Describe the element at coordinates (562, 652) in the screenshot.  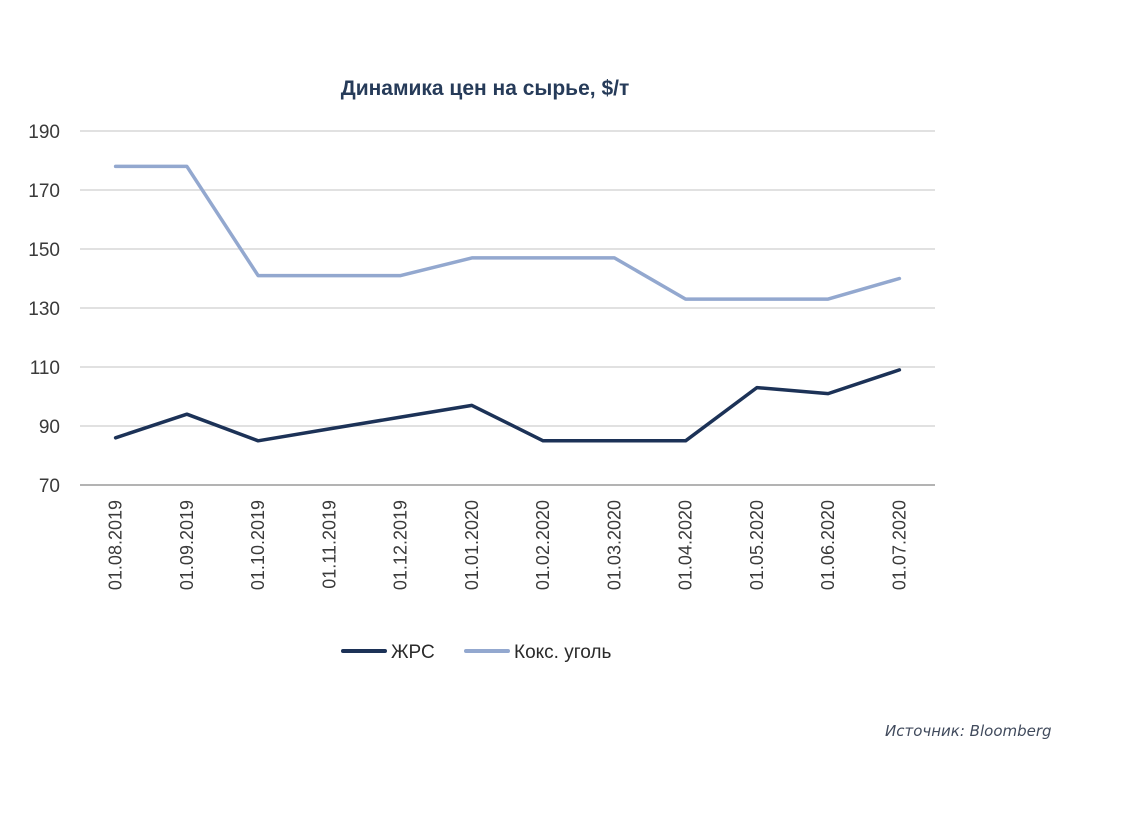
I see `legend-label: Кокс. уголь` at that location.